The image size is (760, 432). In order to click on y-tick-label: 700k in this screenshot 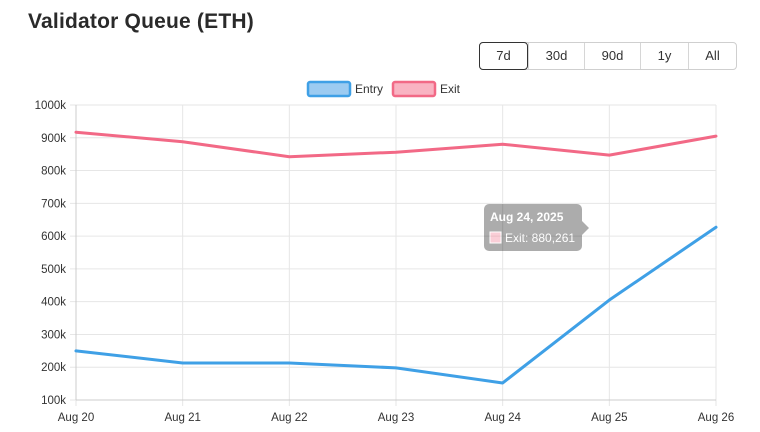, I will do `click(53, 204)`.